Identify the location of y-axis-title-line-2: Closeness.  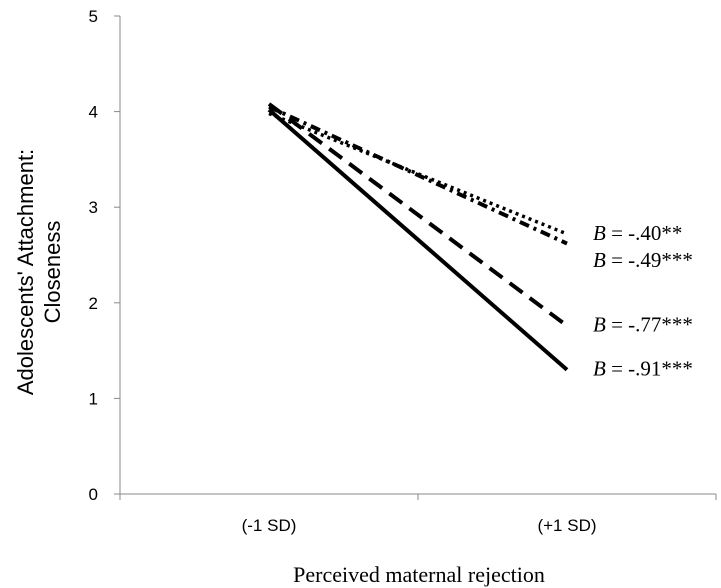
(52, 272).